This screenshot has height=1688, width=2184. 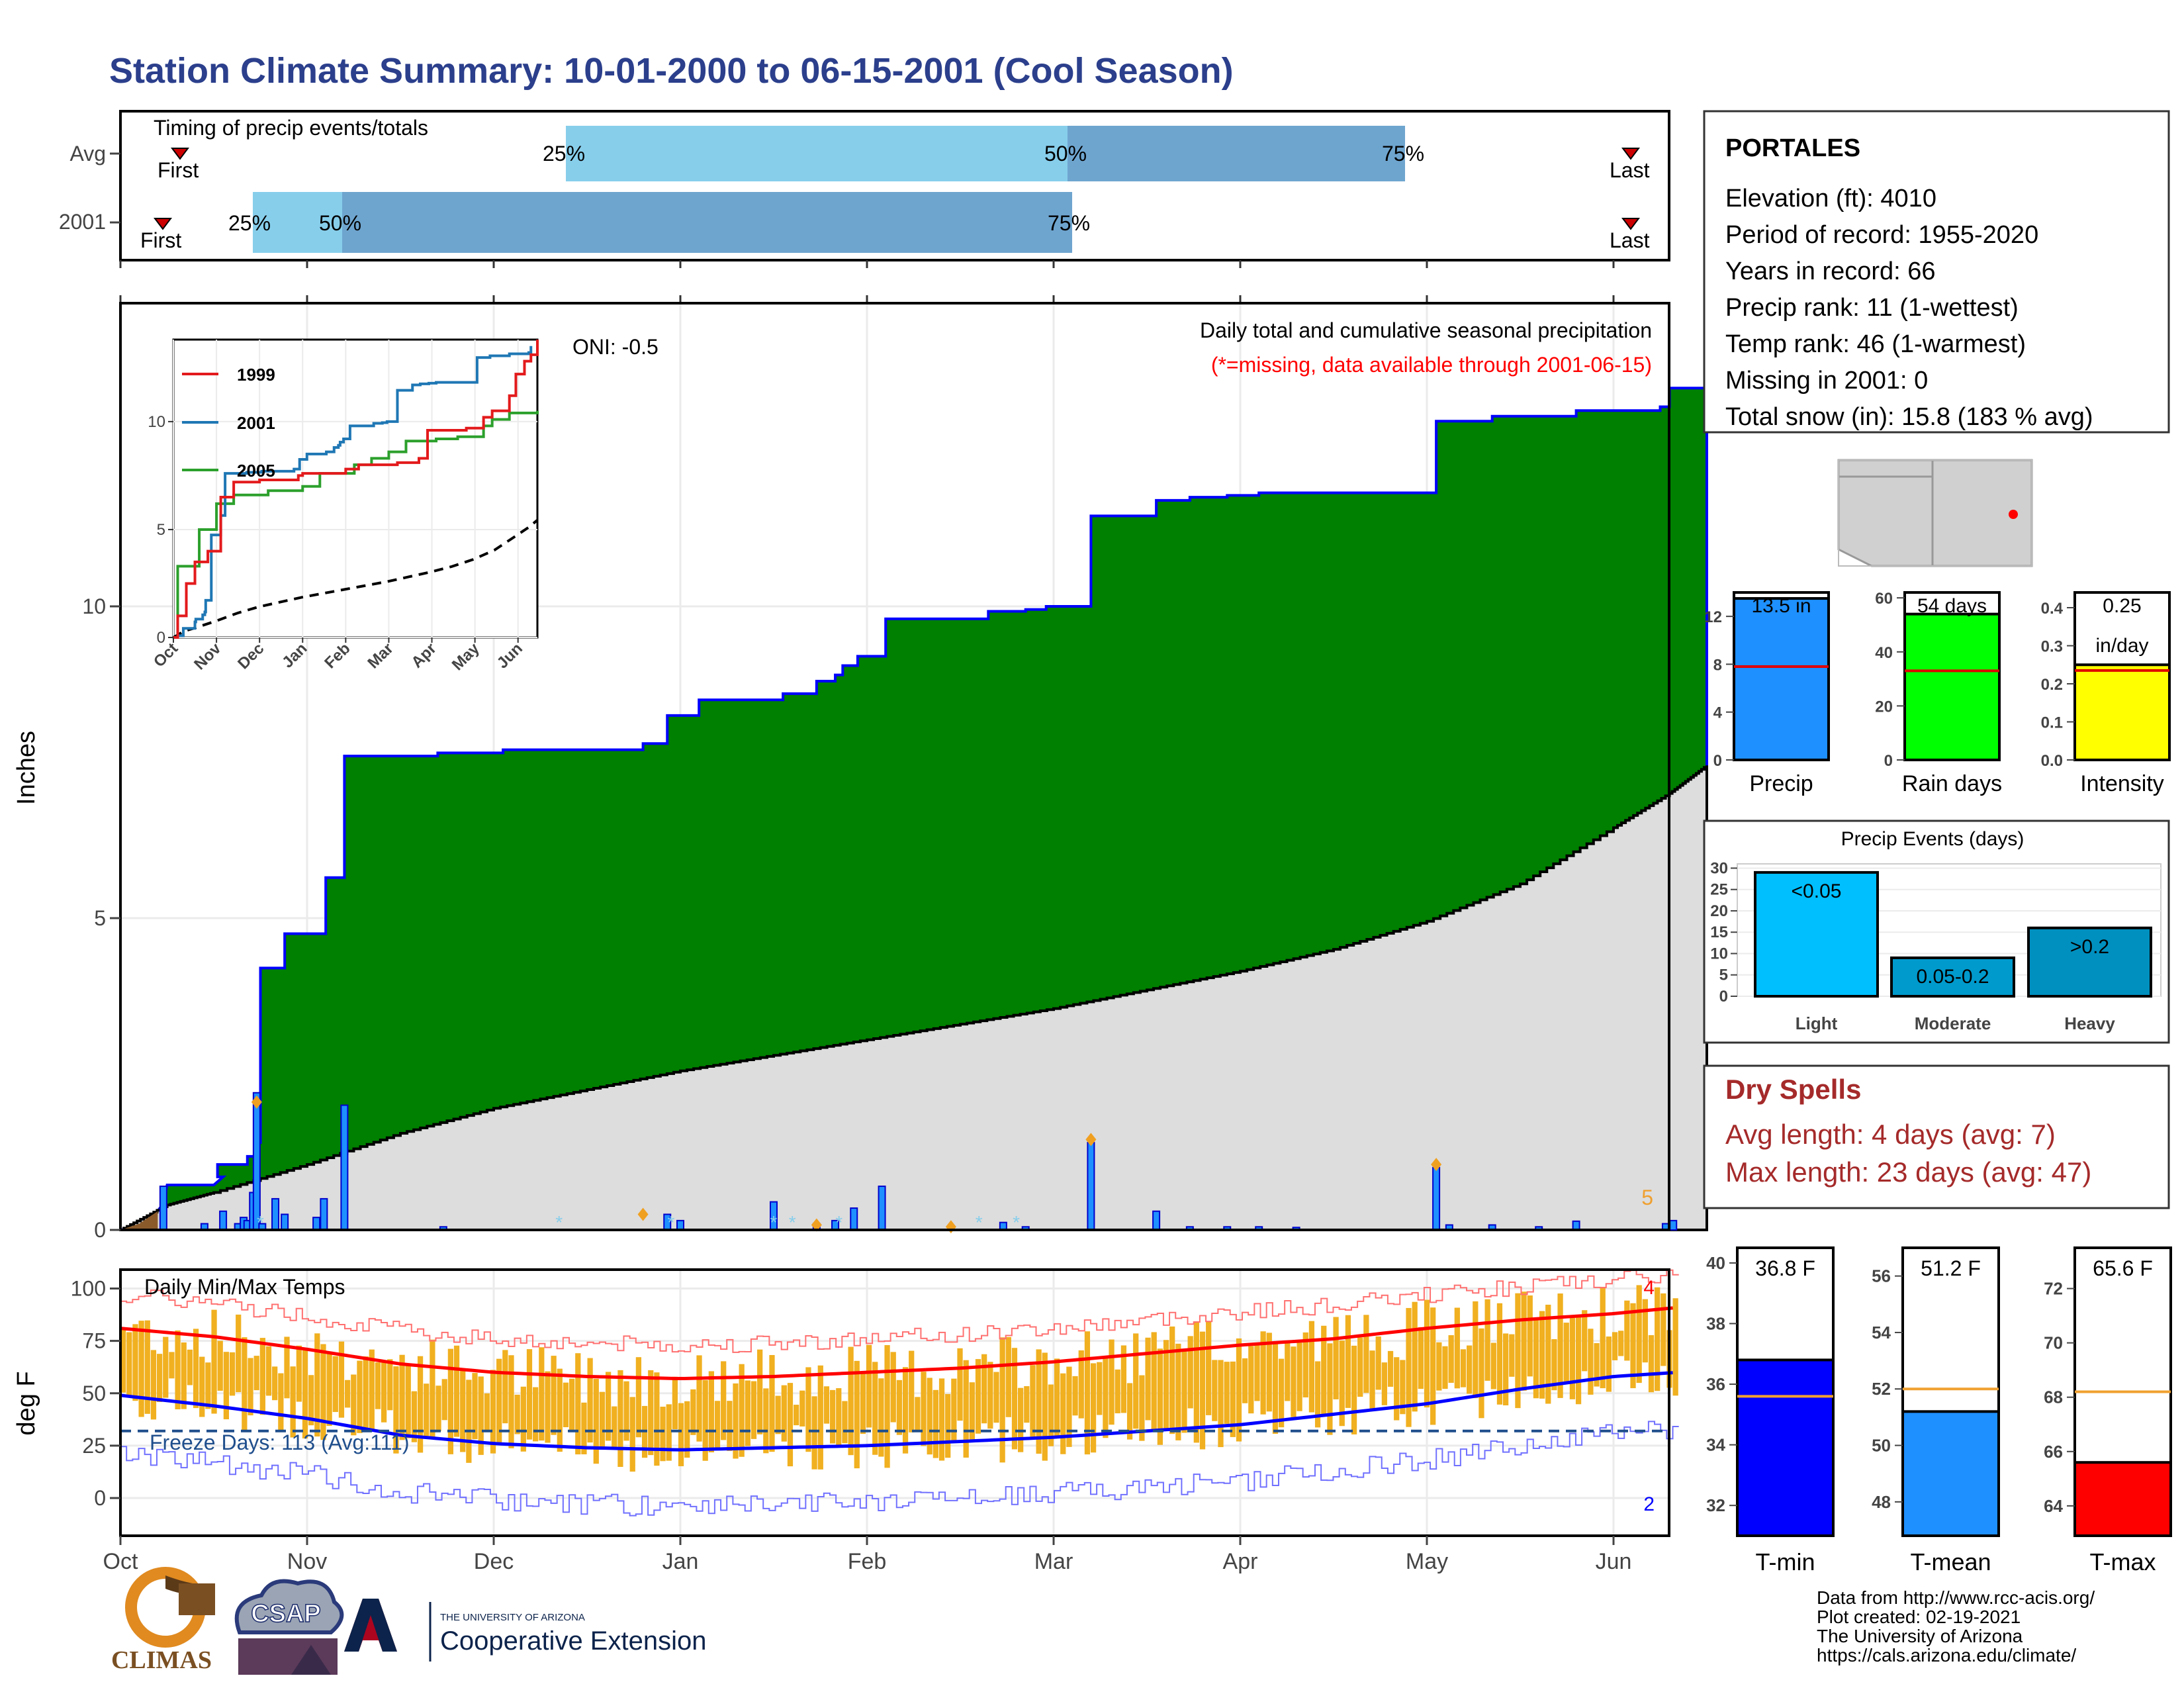 What do you see at coordinates (1065, 153) in the screenshot?
I see `avg-p50-label: 50%` at bounding box center [1065, 153].